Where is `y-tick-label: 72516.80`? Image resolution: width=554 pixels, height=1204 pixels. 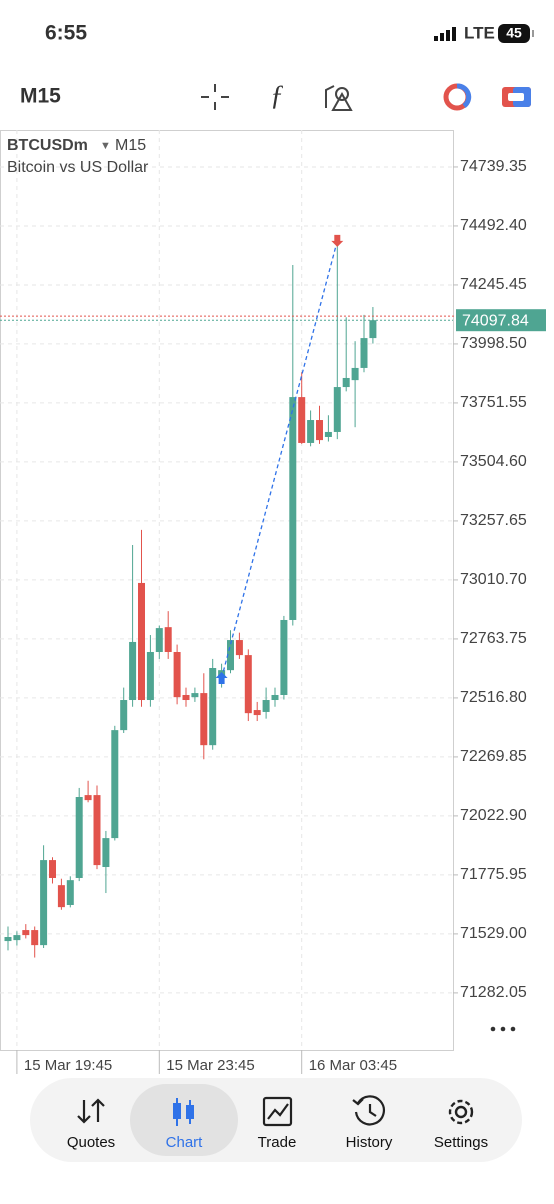
y-tick-label: 72516.80 is located at coordinates (493, 697).